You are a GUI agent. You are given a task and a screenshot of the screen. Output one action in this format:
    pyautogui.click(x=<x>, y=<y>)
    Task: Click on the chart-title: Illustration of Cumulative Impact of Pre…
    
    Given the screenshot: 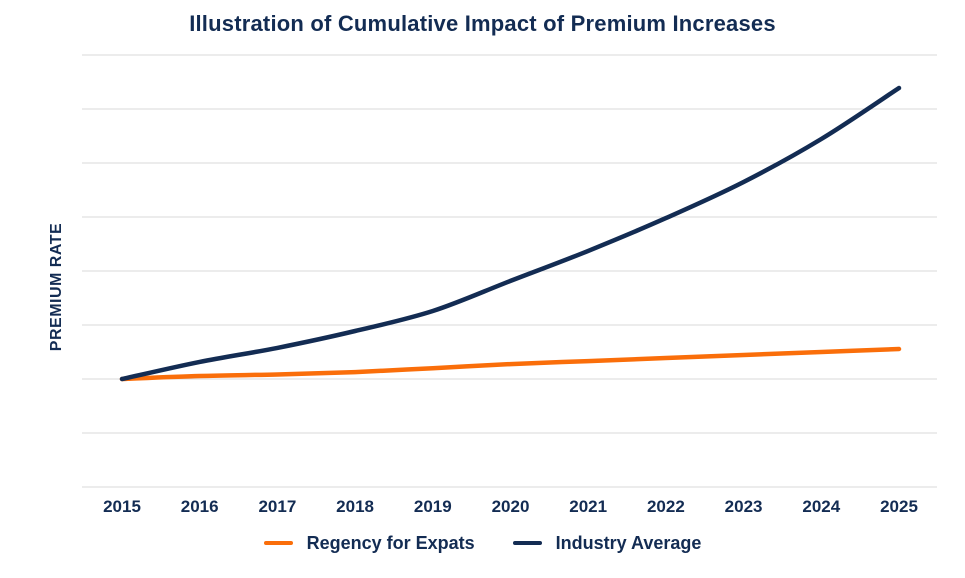 What is the action you would take?
    pyautogui.click(x=482, y=23)
    